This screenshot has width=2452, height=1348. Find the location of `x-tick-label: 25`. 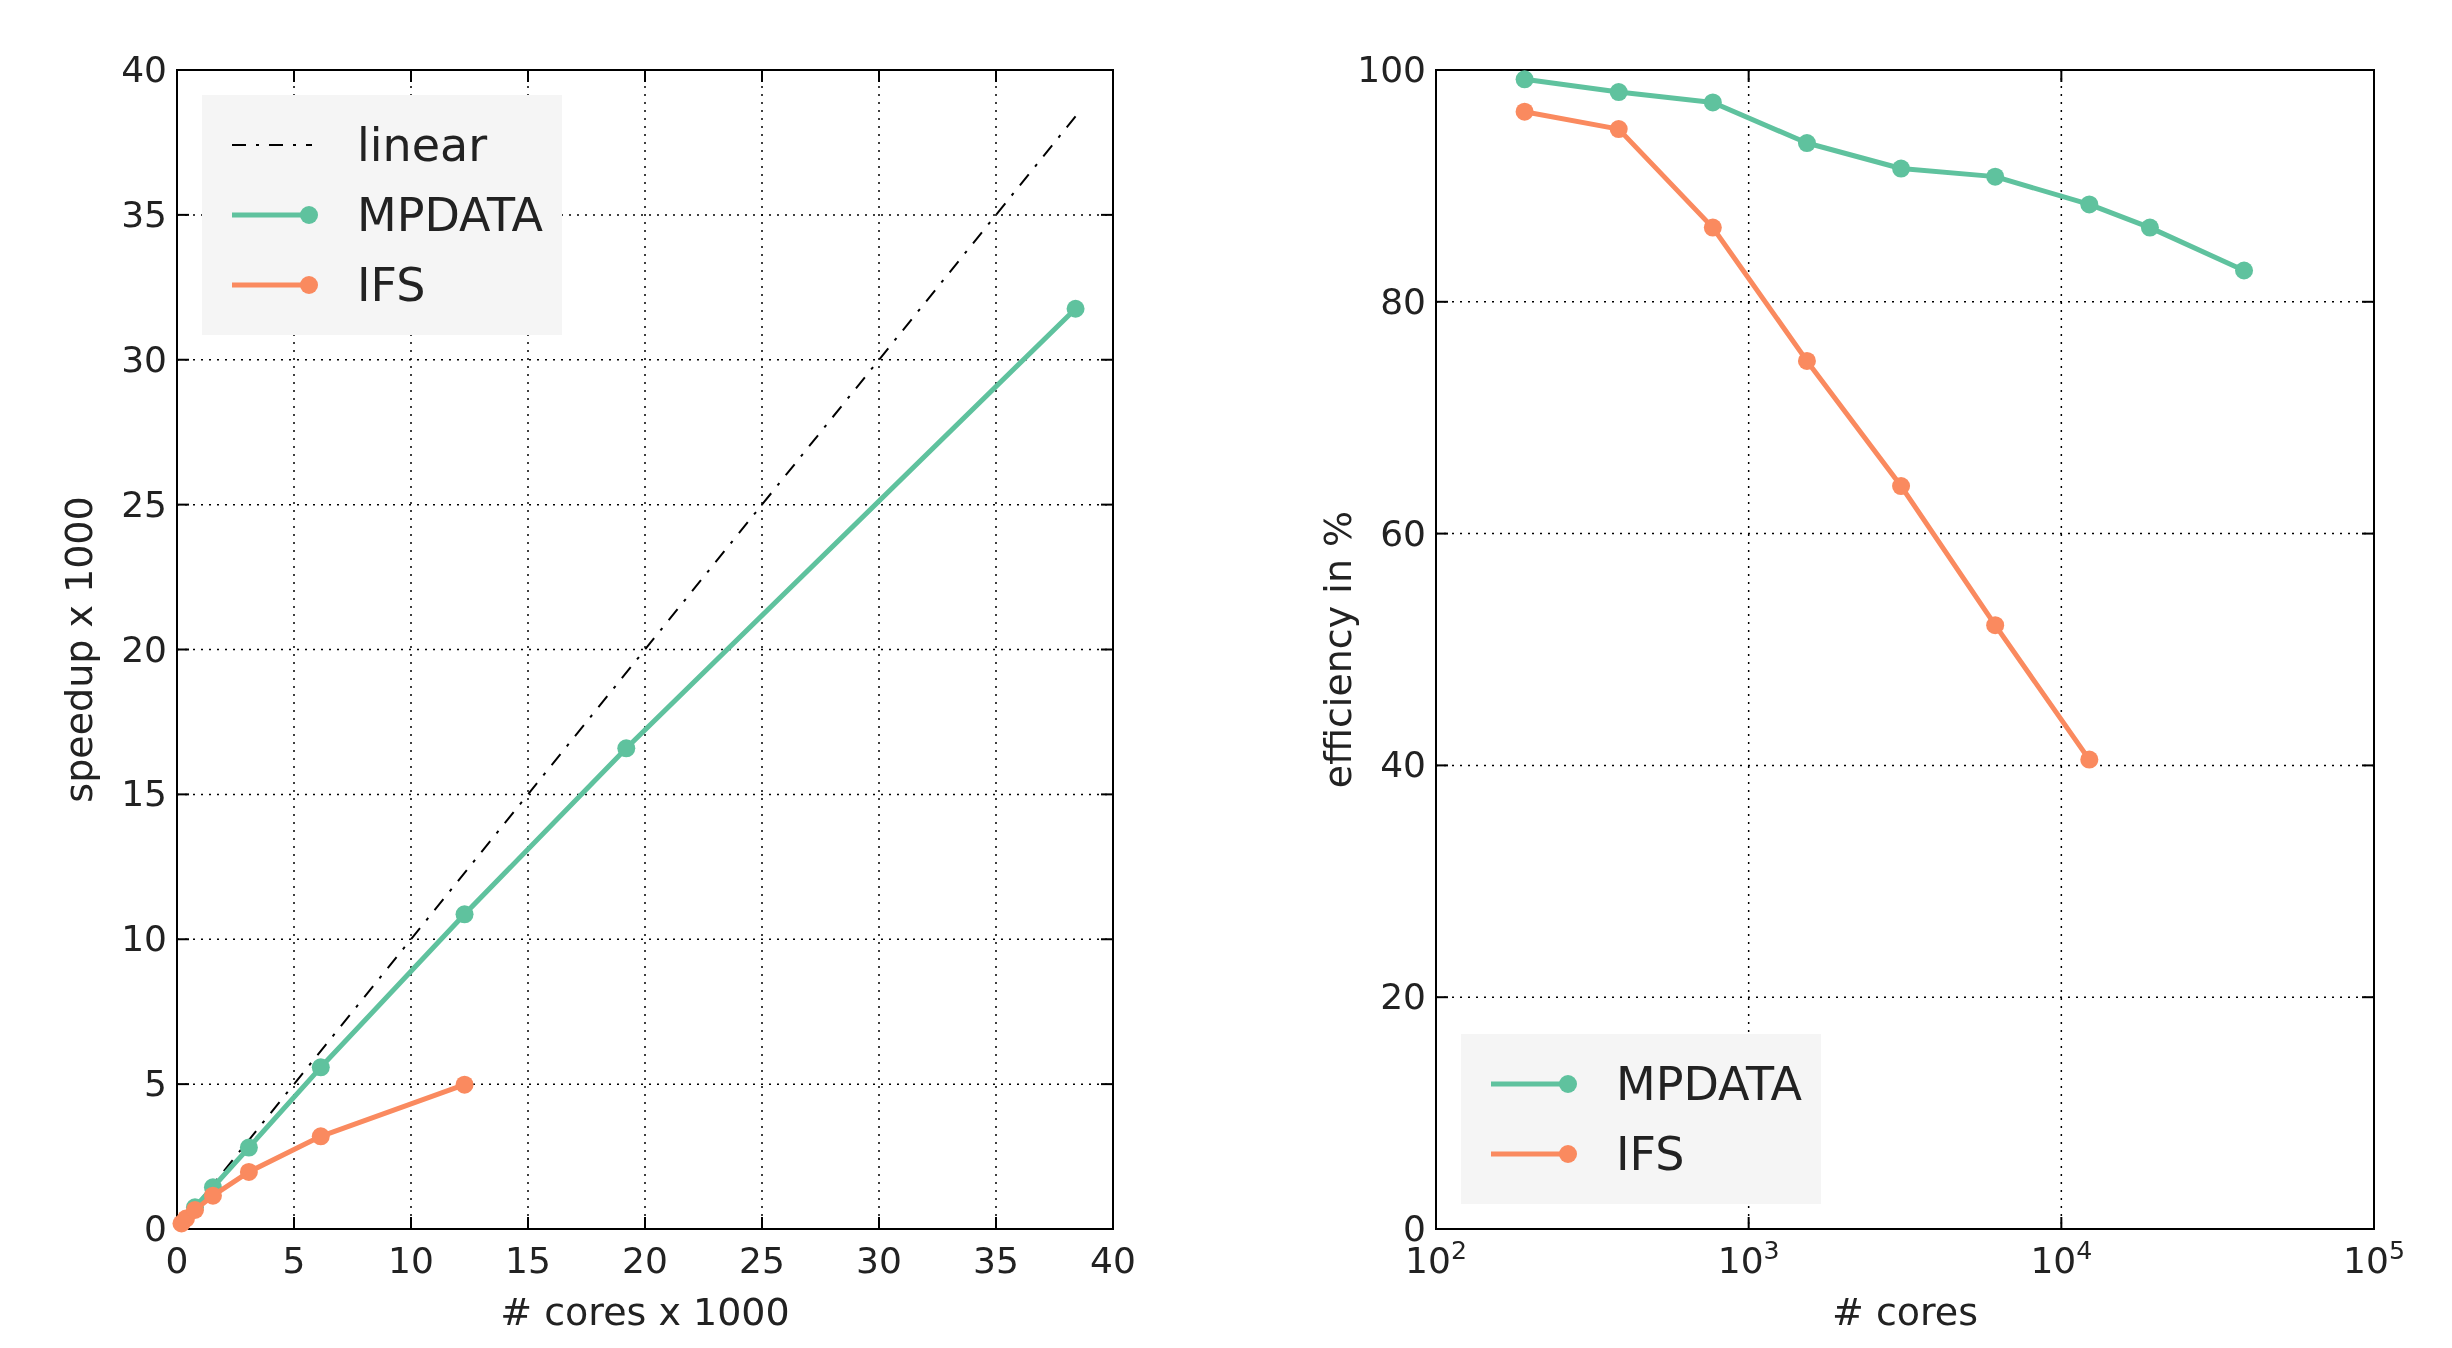

x-tick-label: 25 is located at coordinates (762, 1260).